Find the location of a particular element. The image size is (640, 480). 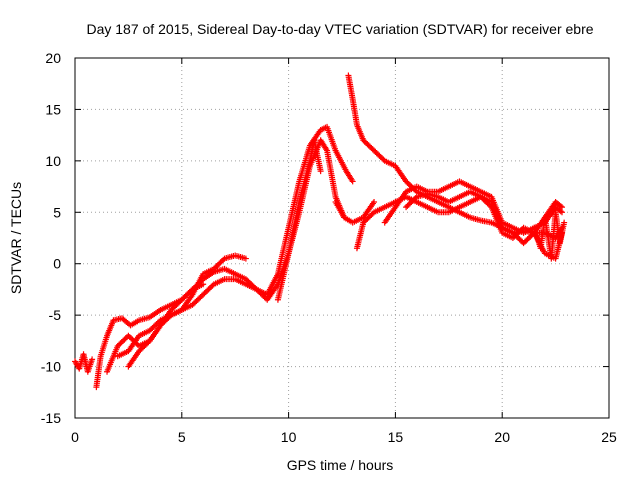

y-axis-label: SDTVAR / TECUs is located at coordinates (16, 238).